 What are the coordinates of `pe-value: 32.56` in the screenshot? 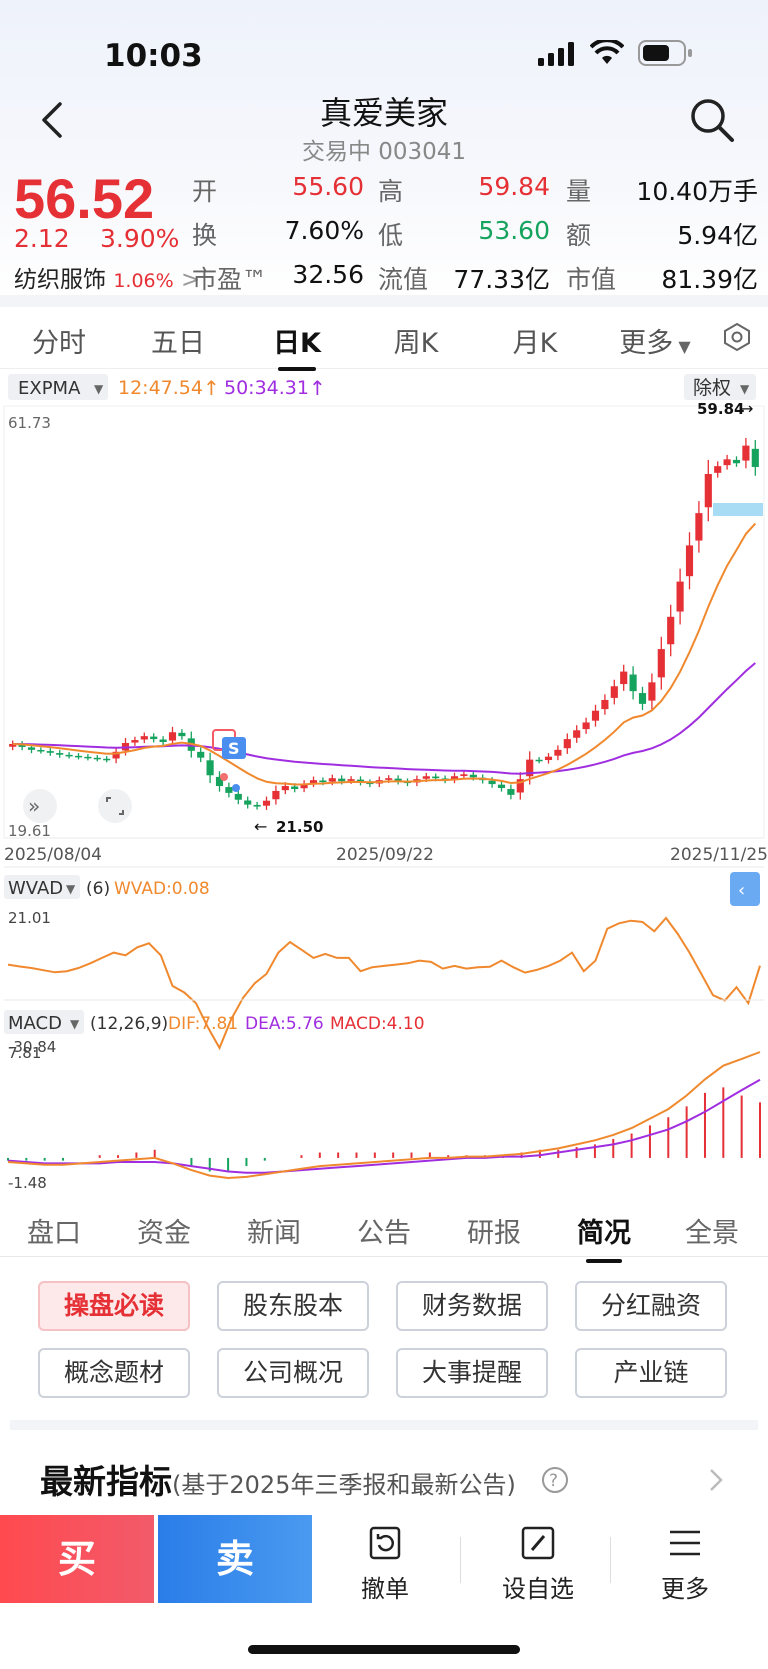 It's located at (328, 274).